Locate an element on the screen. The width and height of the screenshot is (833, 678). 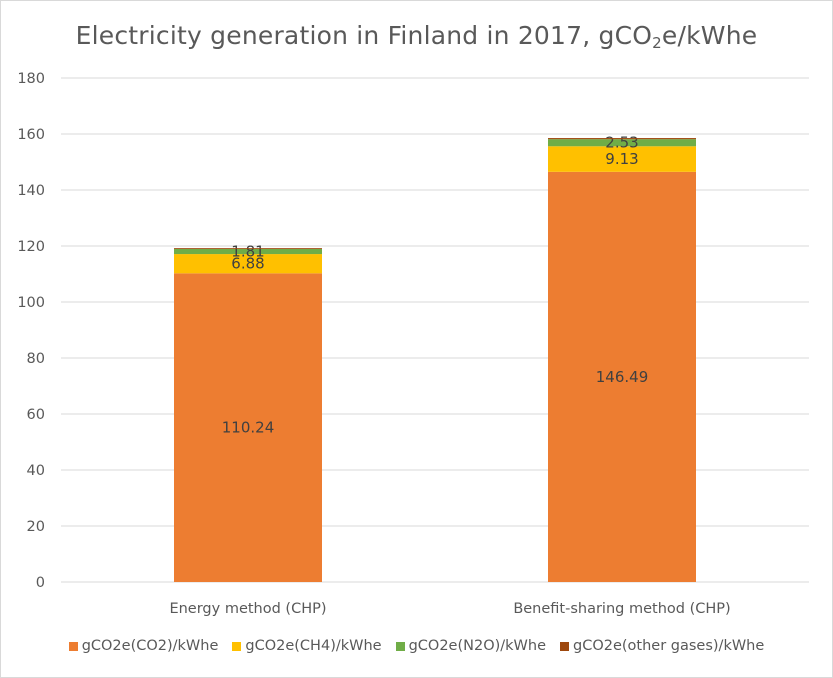
data-label: 9.13 is located at coordinates (621, 159).